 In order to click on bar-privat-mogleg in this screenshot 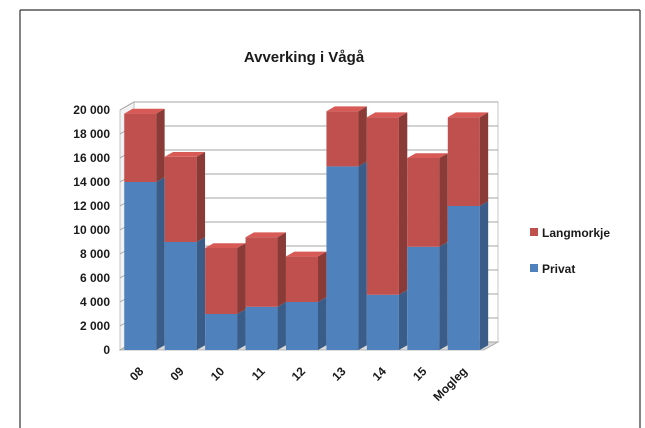, I will do `click(463, 278)`.